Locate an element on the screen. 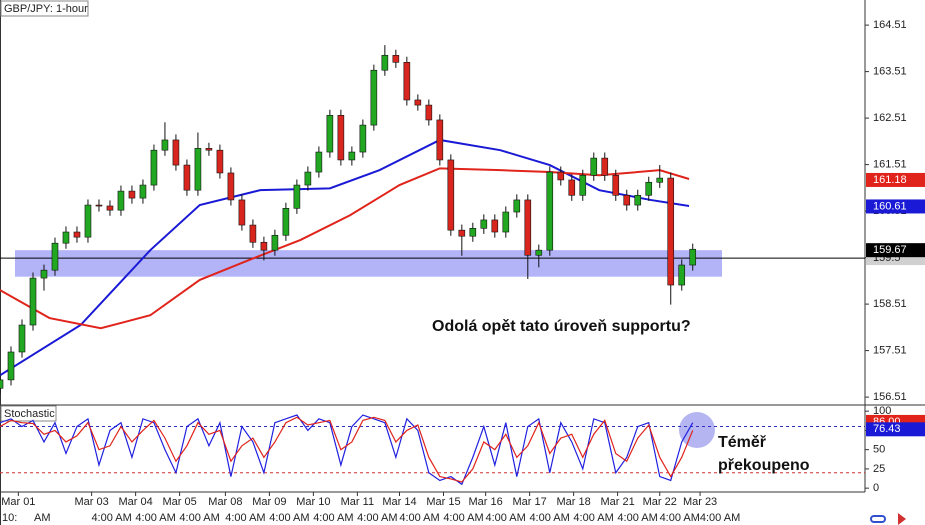 The height and width of the screenshot is (525, 925). panel-title: GBP/JPY: 1-hour is located at coordinates (46, 9).